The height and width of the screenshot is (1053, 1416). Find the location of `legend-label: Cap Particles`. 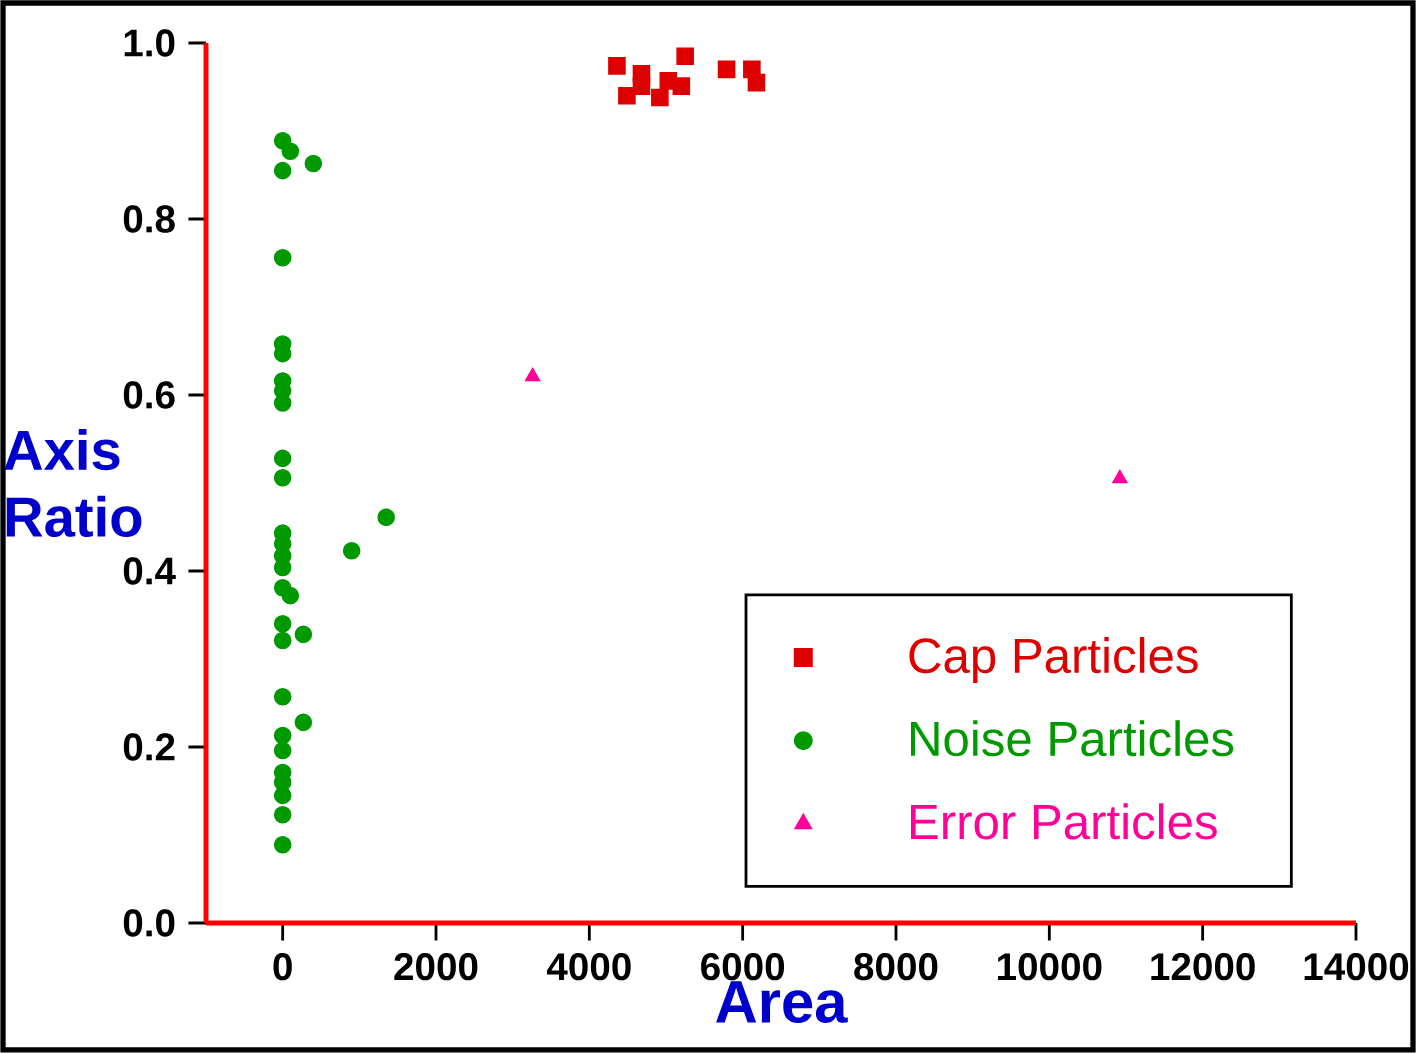

legend-label: Cap Particles is located at coordinates (1053, 660).